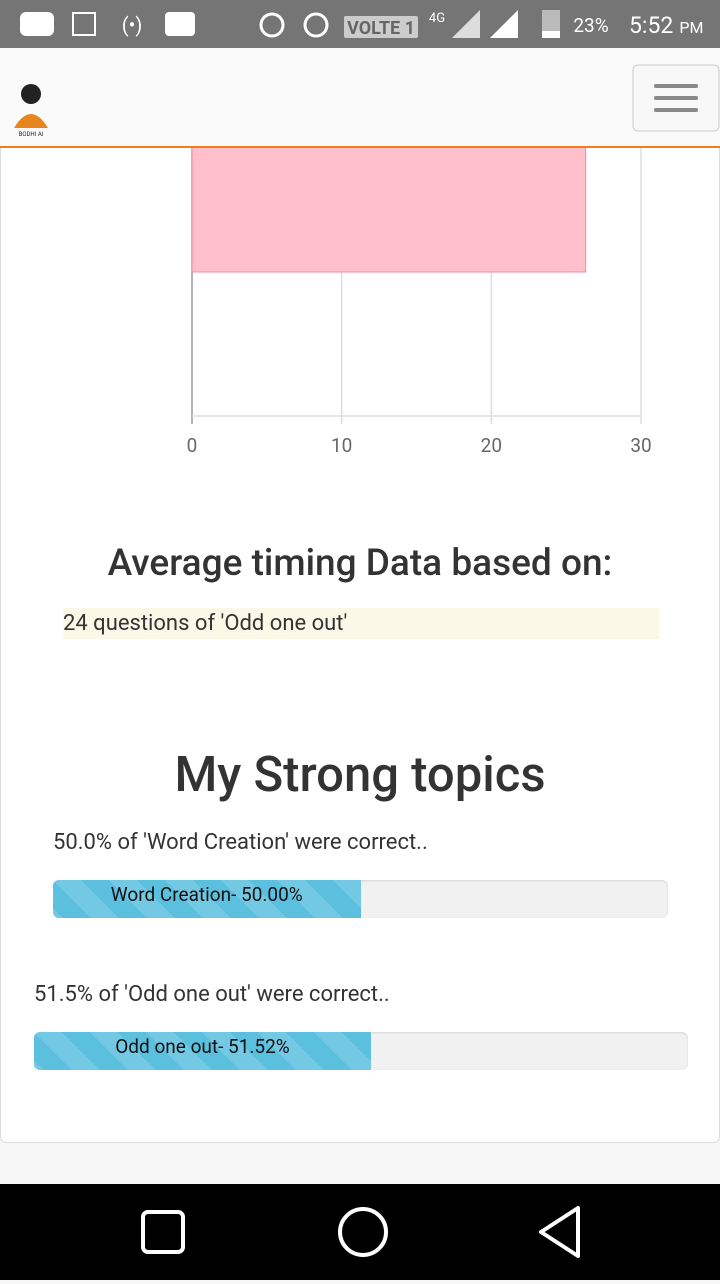 This screenshot has width=720, height=1284. I want to click on logo-body, so click(31, 121).